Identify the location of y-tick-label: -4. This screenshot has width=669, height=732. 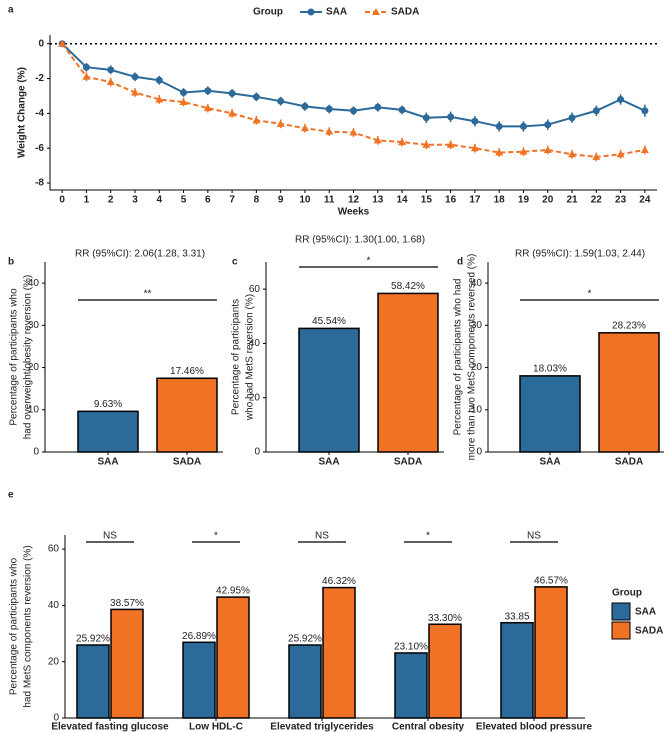
(39, 113).